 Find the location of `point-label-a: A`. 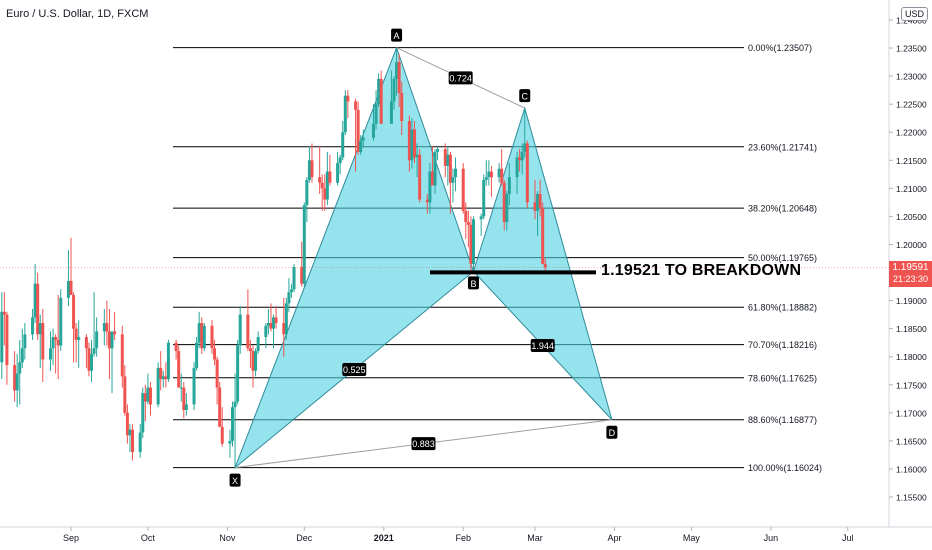

point-label-a: A is located at coordinates (397, 36).